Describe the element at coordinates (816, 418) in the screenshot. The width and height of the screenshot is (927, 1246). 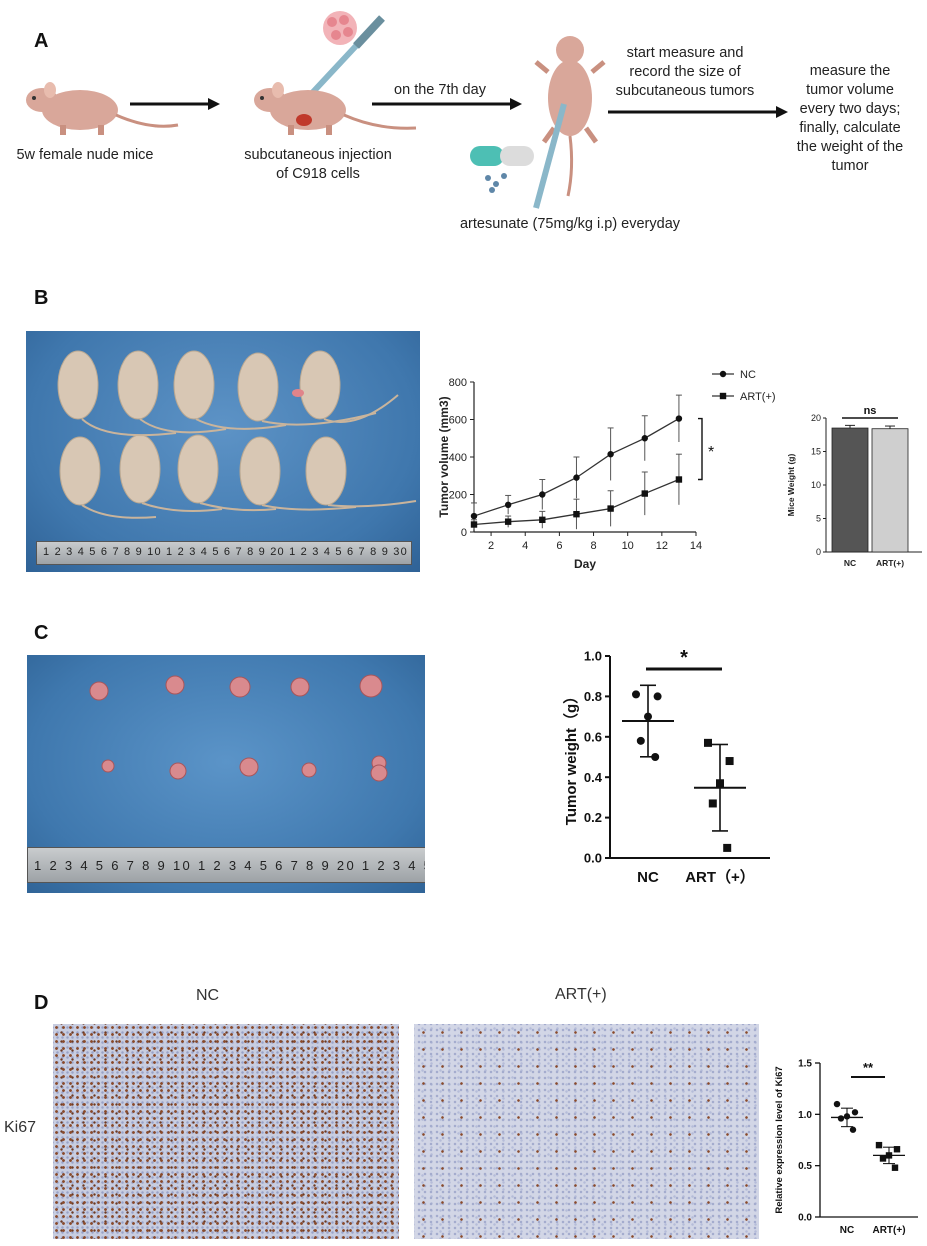
I see `y-tick-label: 20` at that location.